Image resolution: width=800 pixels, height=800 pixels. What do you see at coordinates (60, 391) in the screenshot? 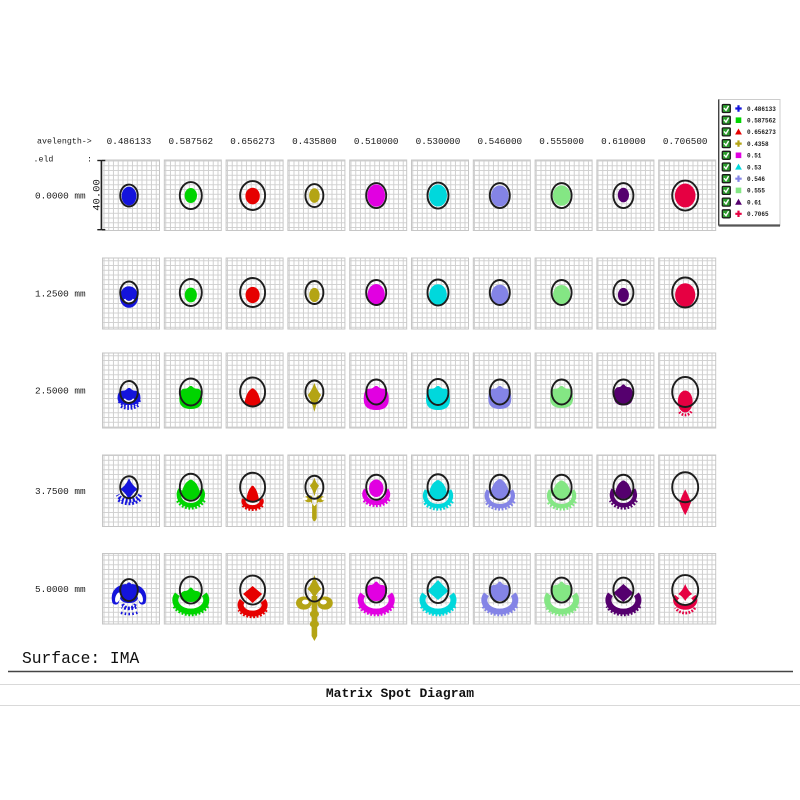
I see `svg-text: 2.5000 mm` at bounding box center [60, 391].